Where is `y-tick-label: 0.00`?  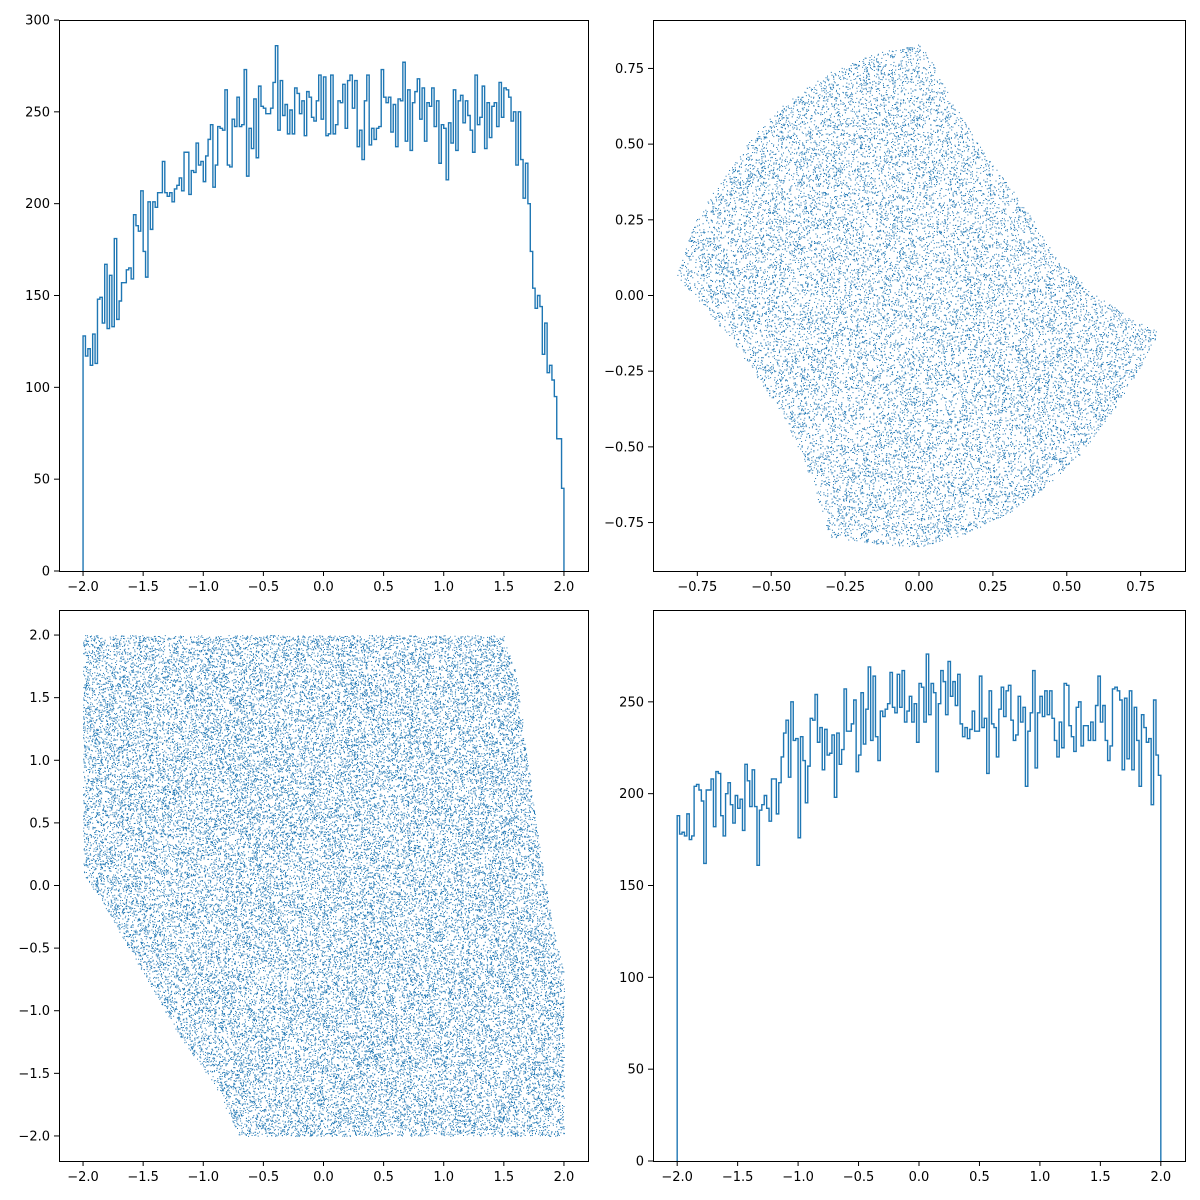
y-tick-label: 0.00 is located at coordinates (629, 296).